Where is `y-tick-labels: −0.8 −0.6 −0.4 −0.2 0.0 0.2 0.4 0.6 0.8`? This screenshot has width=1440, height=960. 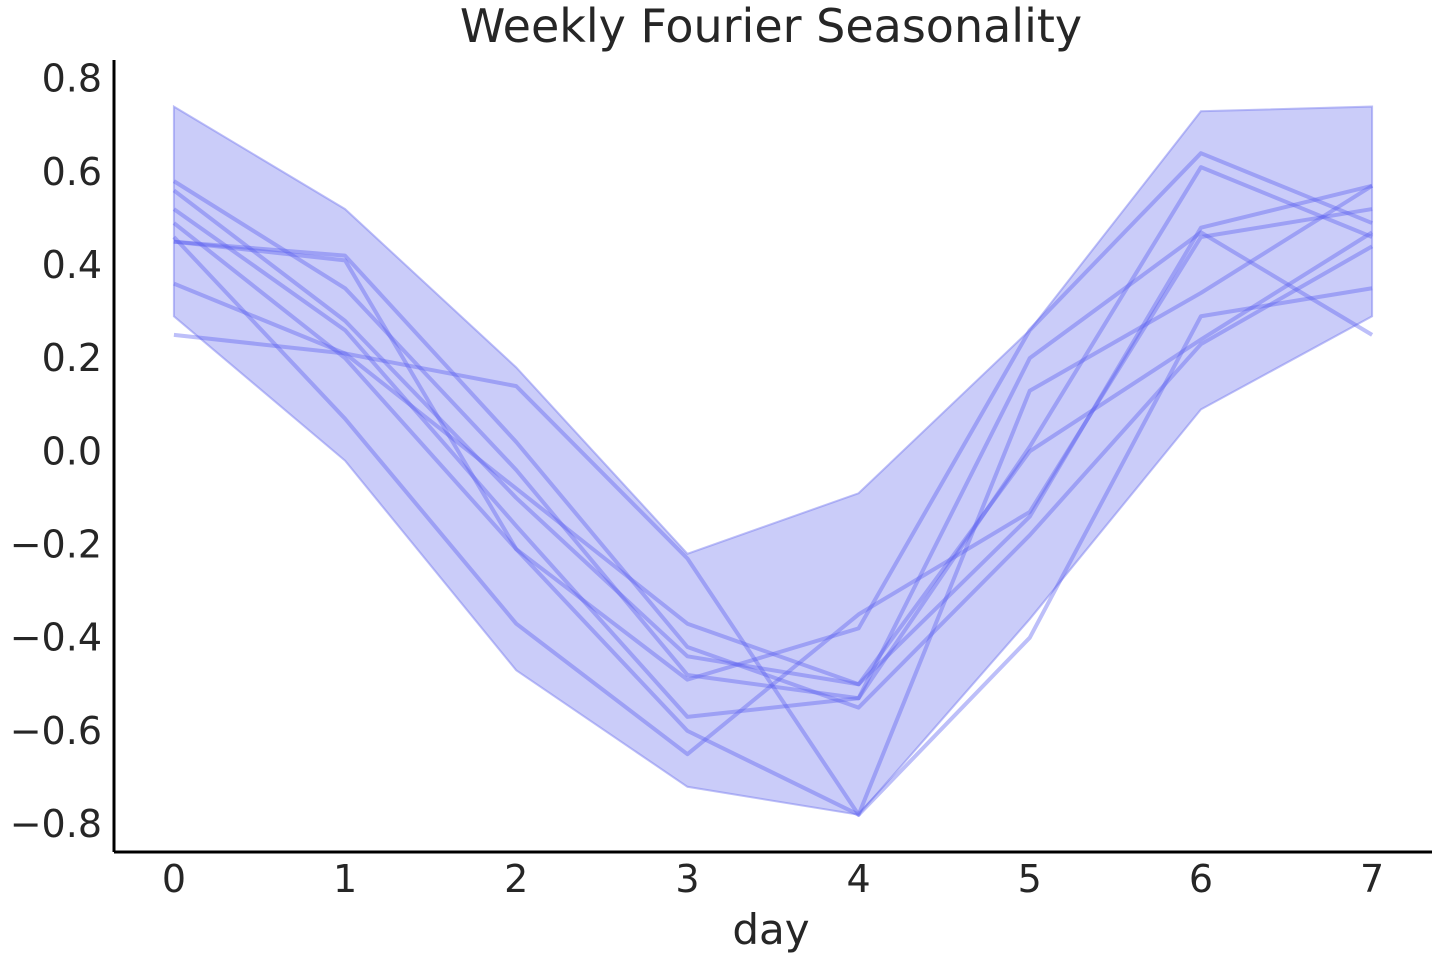 y-tick-labels: −0.8 −0.6 −0.4 −0.2 0.0 0.2 0.4 0.6 0.8 is located at coordinates (56, 451).